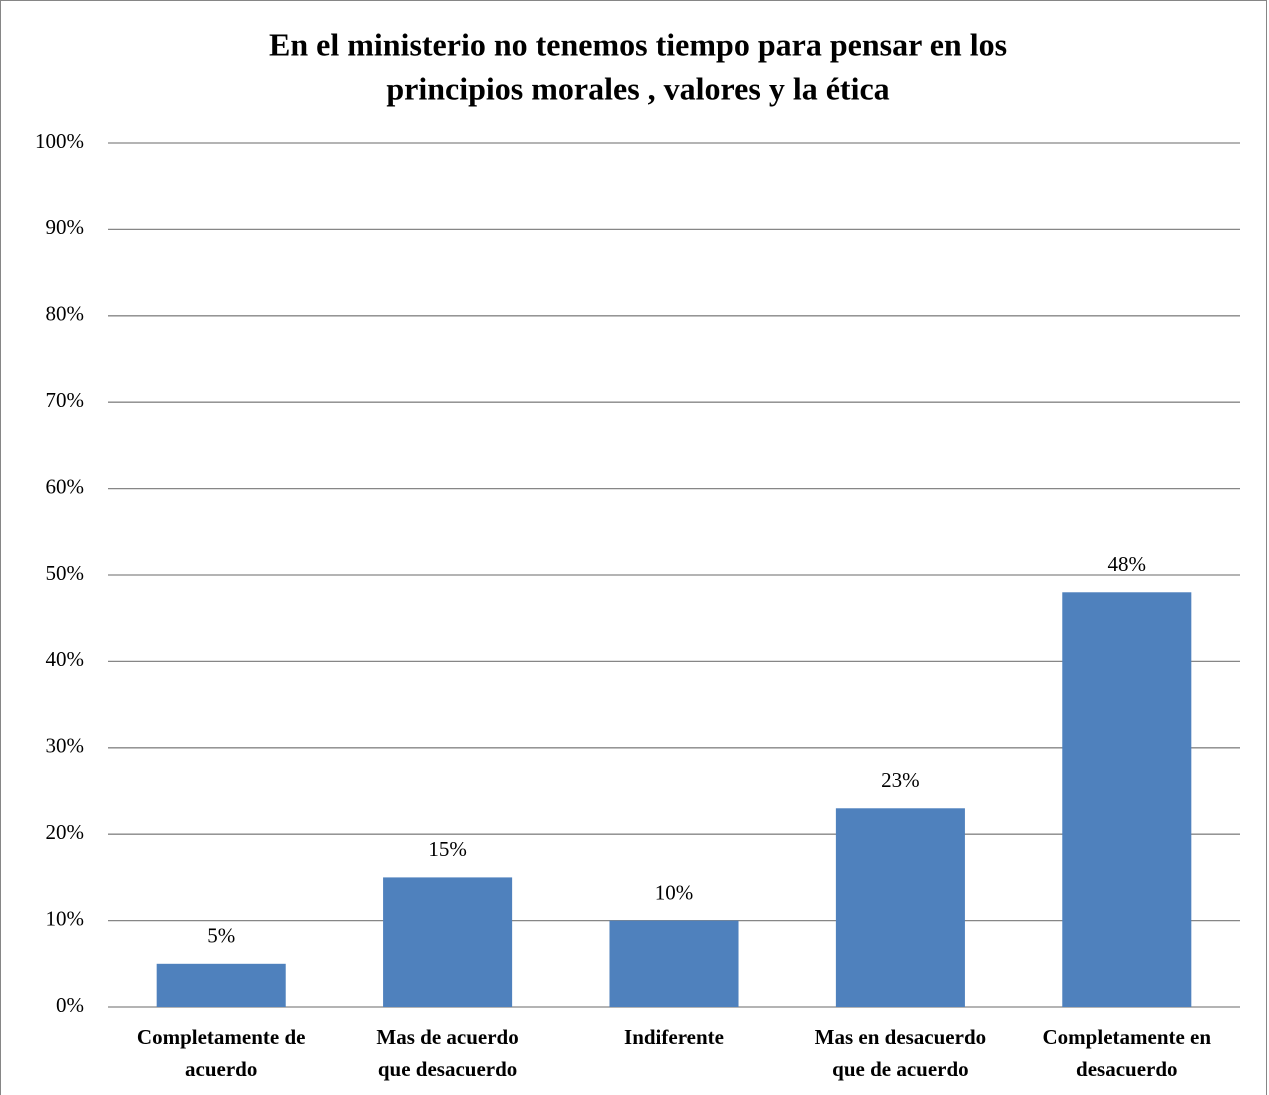 This screenshot has height=1095, width=1269. I want to click on data-label: 48%, so click(1127, 564).